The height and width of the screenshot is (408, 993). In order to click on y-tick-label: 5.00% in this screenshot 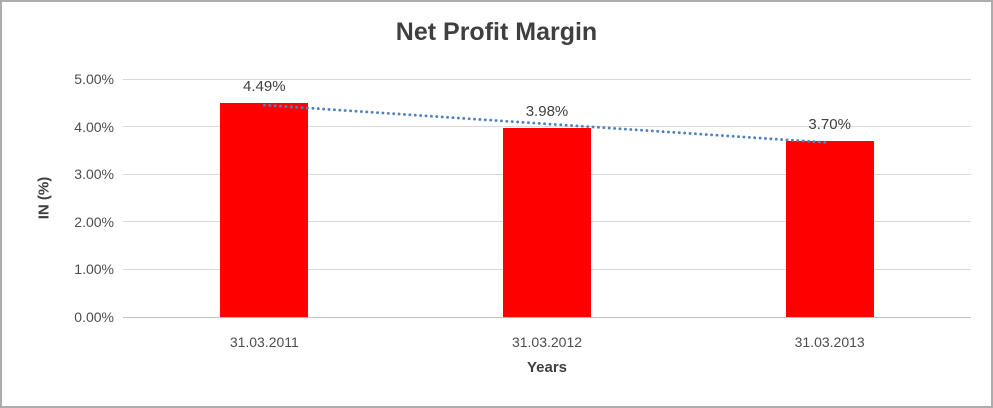, I will do `click(94, 79)`.